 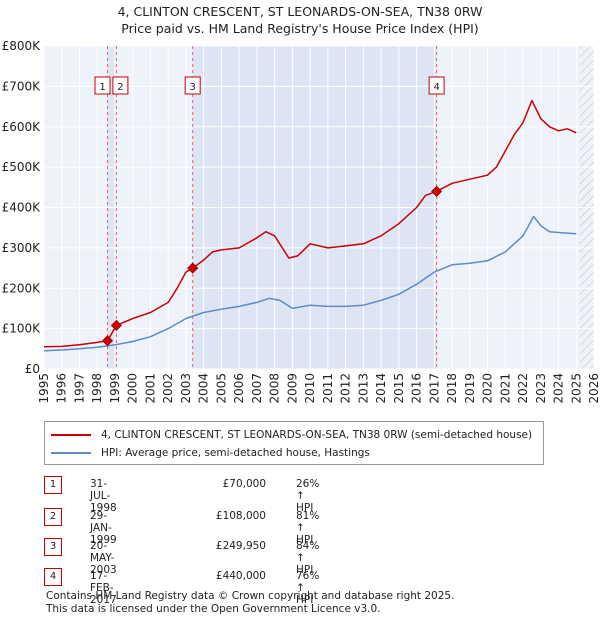 What do you see at coordinates (204, 388) in the screenshot?
I see `x-tick-label: 2004` at bounding box center [204, 388].